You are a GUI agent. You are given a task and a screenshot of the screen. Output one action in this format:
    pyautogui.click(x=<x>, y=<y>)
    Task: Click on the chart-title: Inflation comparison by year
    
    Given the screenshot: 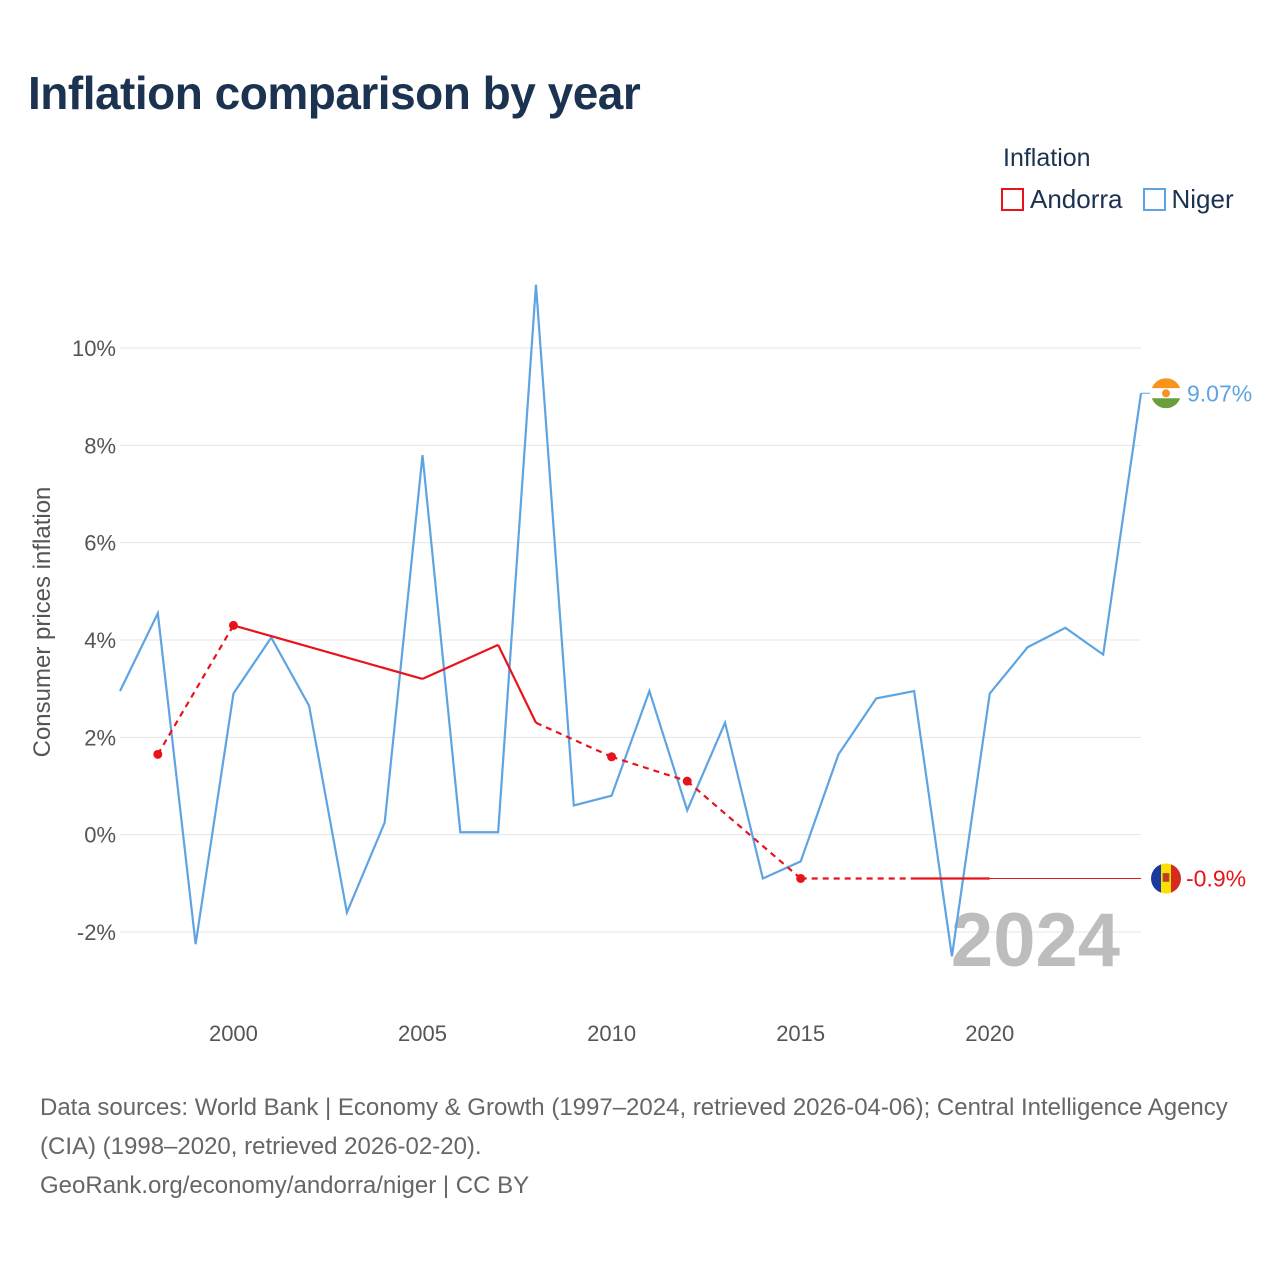 What is the action you would take?
    pyautogui.click(x=334, y=93)
    